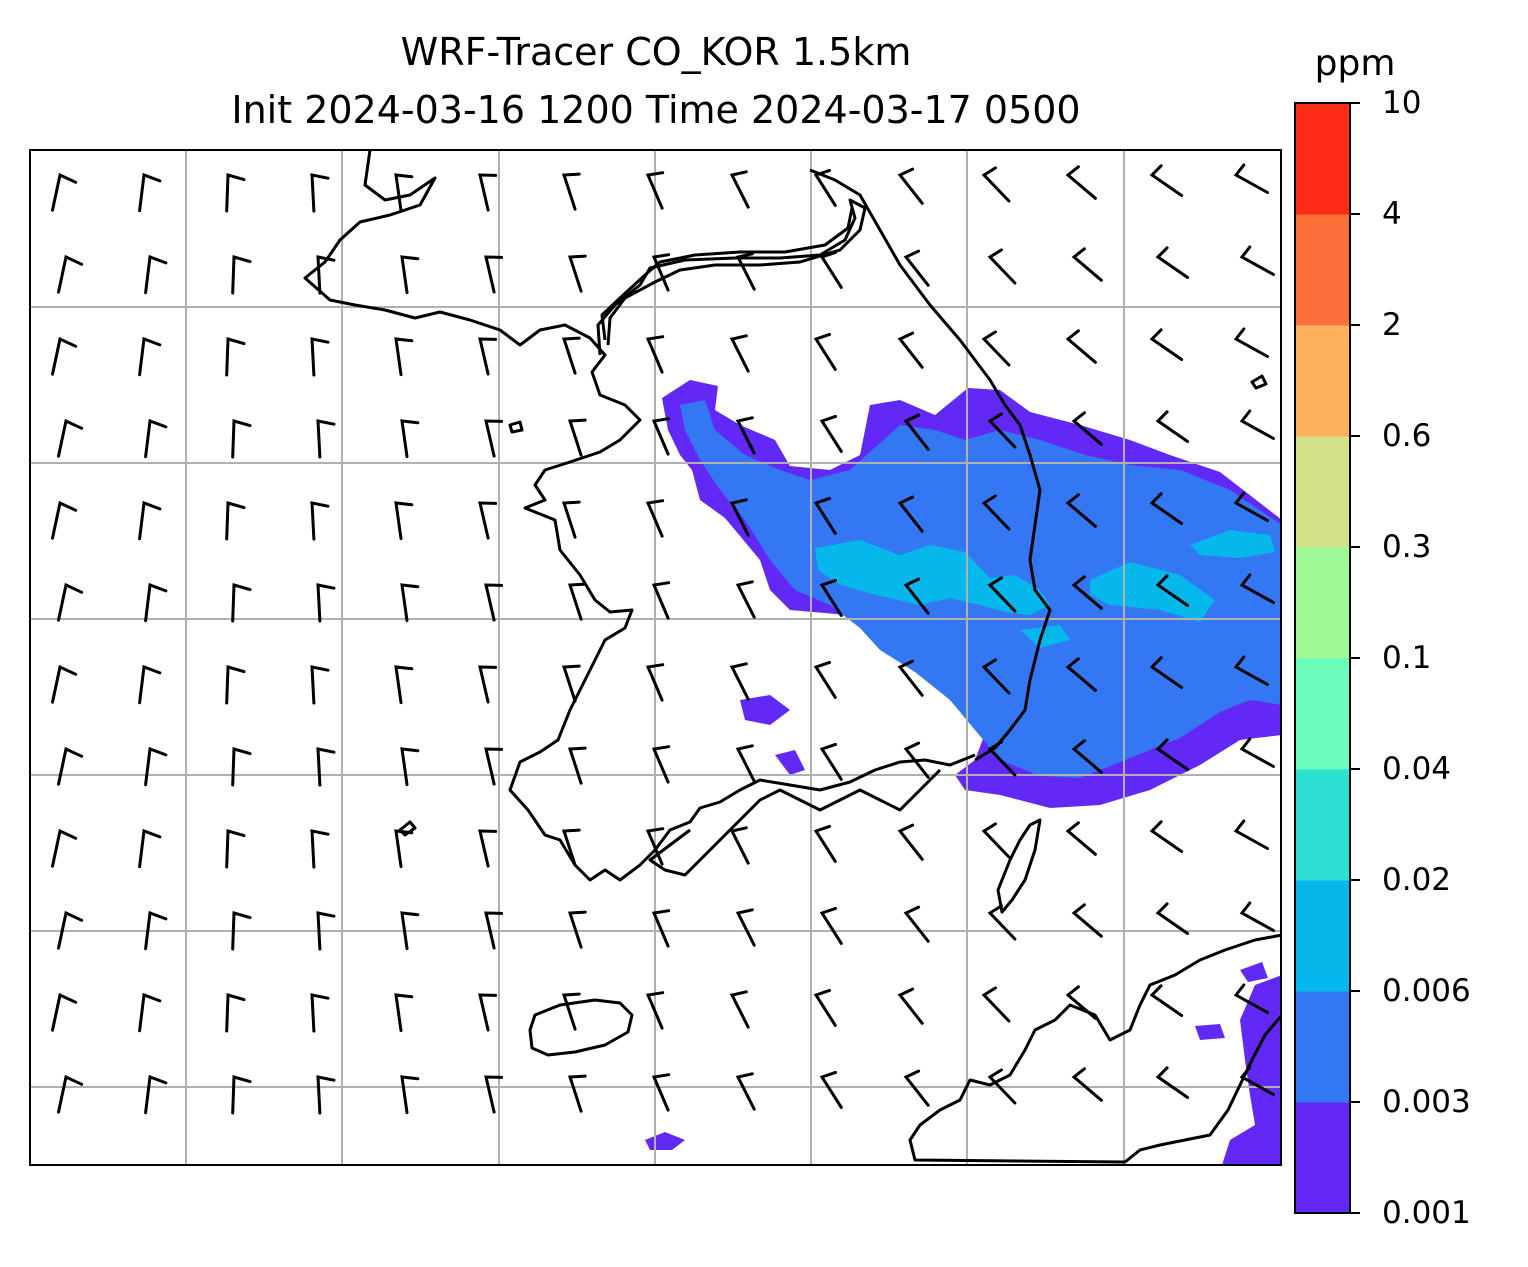 The height and width of the screenshot is (1267, 1528). What do you see at coordinates (1019, 866) in the screenshot?
I see `tsushima-island` at bounding box center [1019, 866].